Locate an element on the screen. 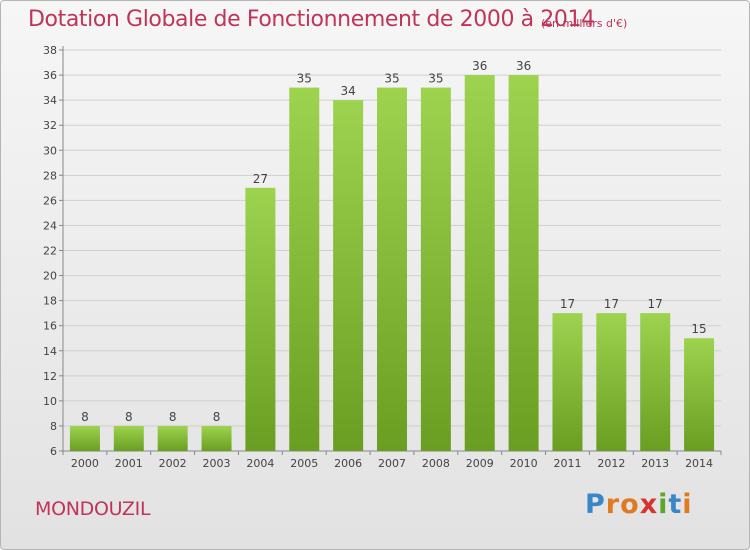 This screenshot has height=550, width=750. y-tick-label: 16 is located at coordinates (50, 326).